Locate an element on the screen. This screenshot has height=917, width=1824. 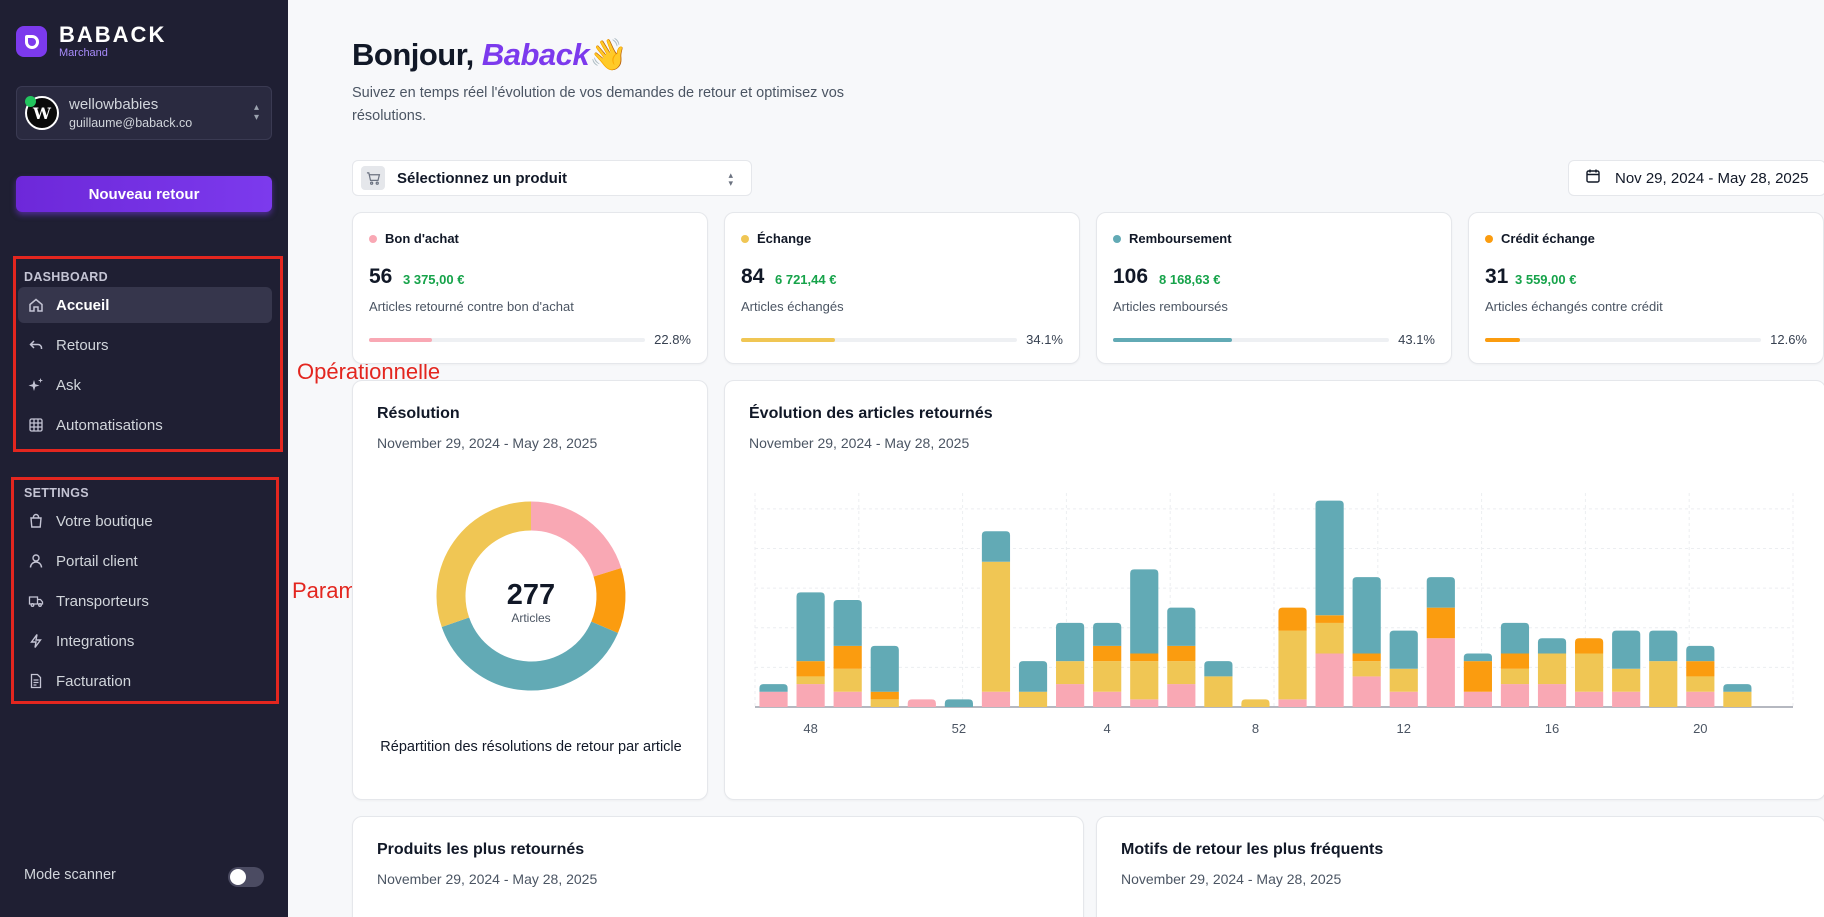
bar-segment-week-13-remboursement is located at coordinates (1440, 592).